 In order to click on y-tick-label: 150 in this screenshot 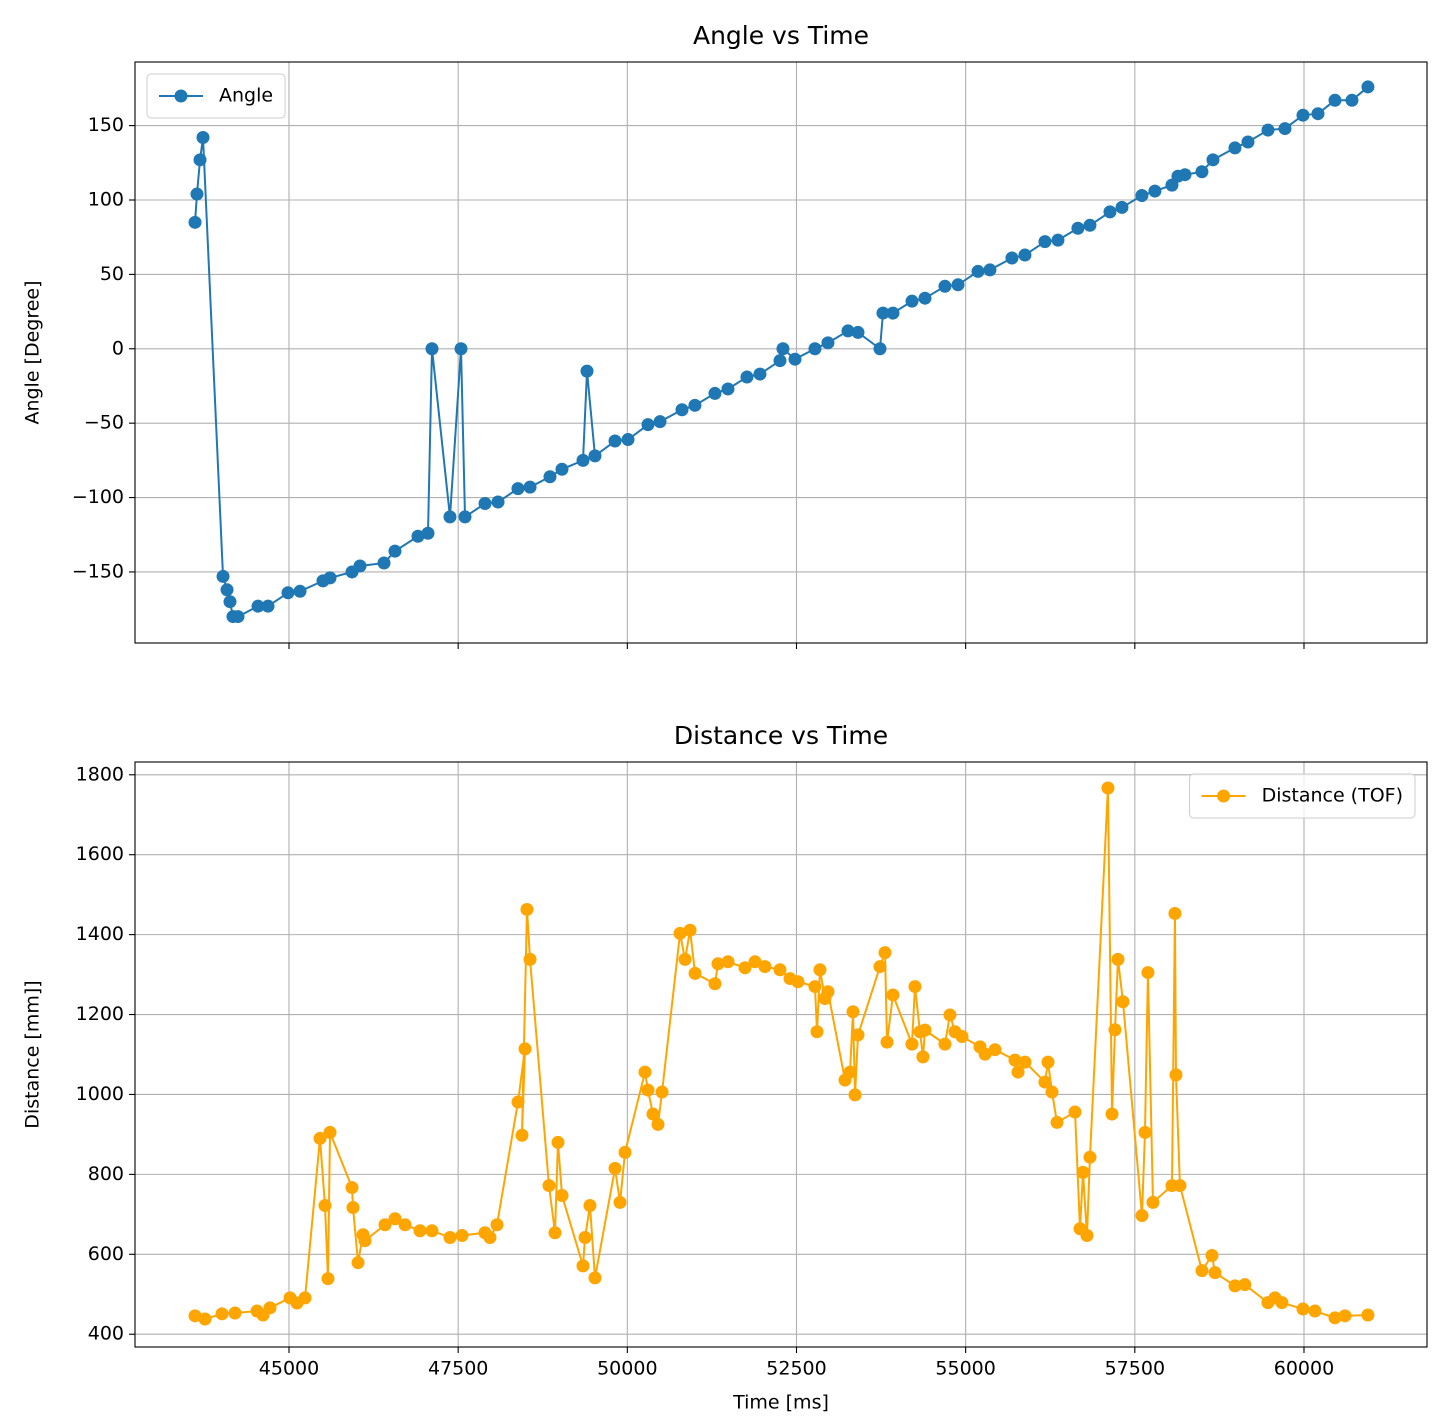, I will do `click(106, 125)`.